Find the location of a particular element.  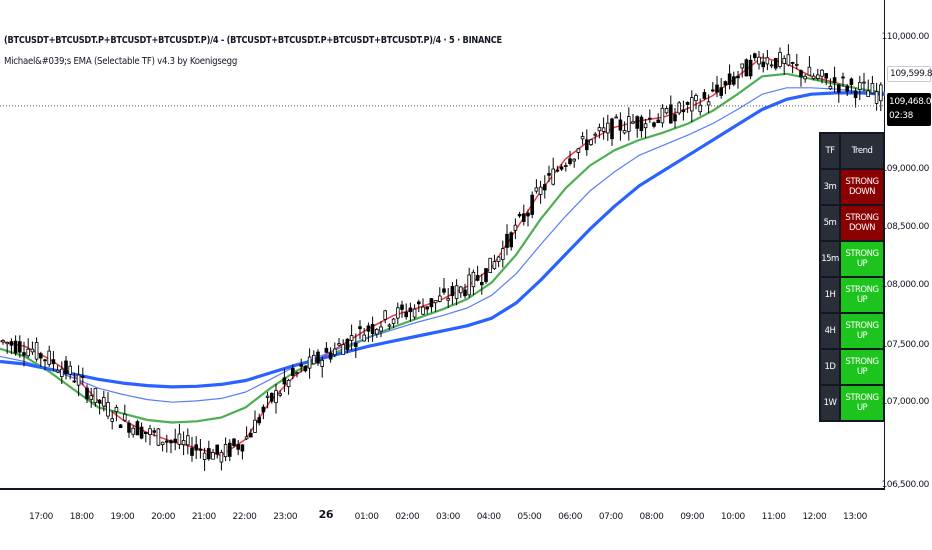

price-tick: 106,500.00 is located at coordinates (905, 485).